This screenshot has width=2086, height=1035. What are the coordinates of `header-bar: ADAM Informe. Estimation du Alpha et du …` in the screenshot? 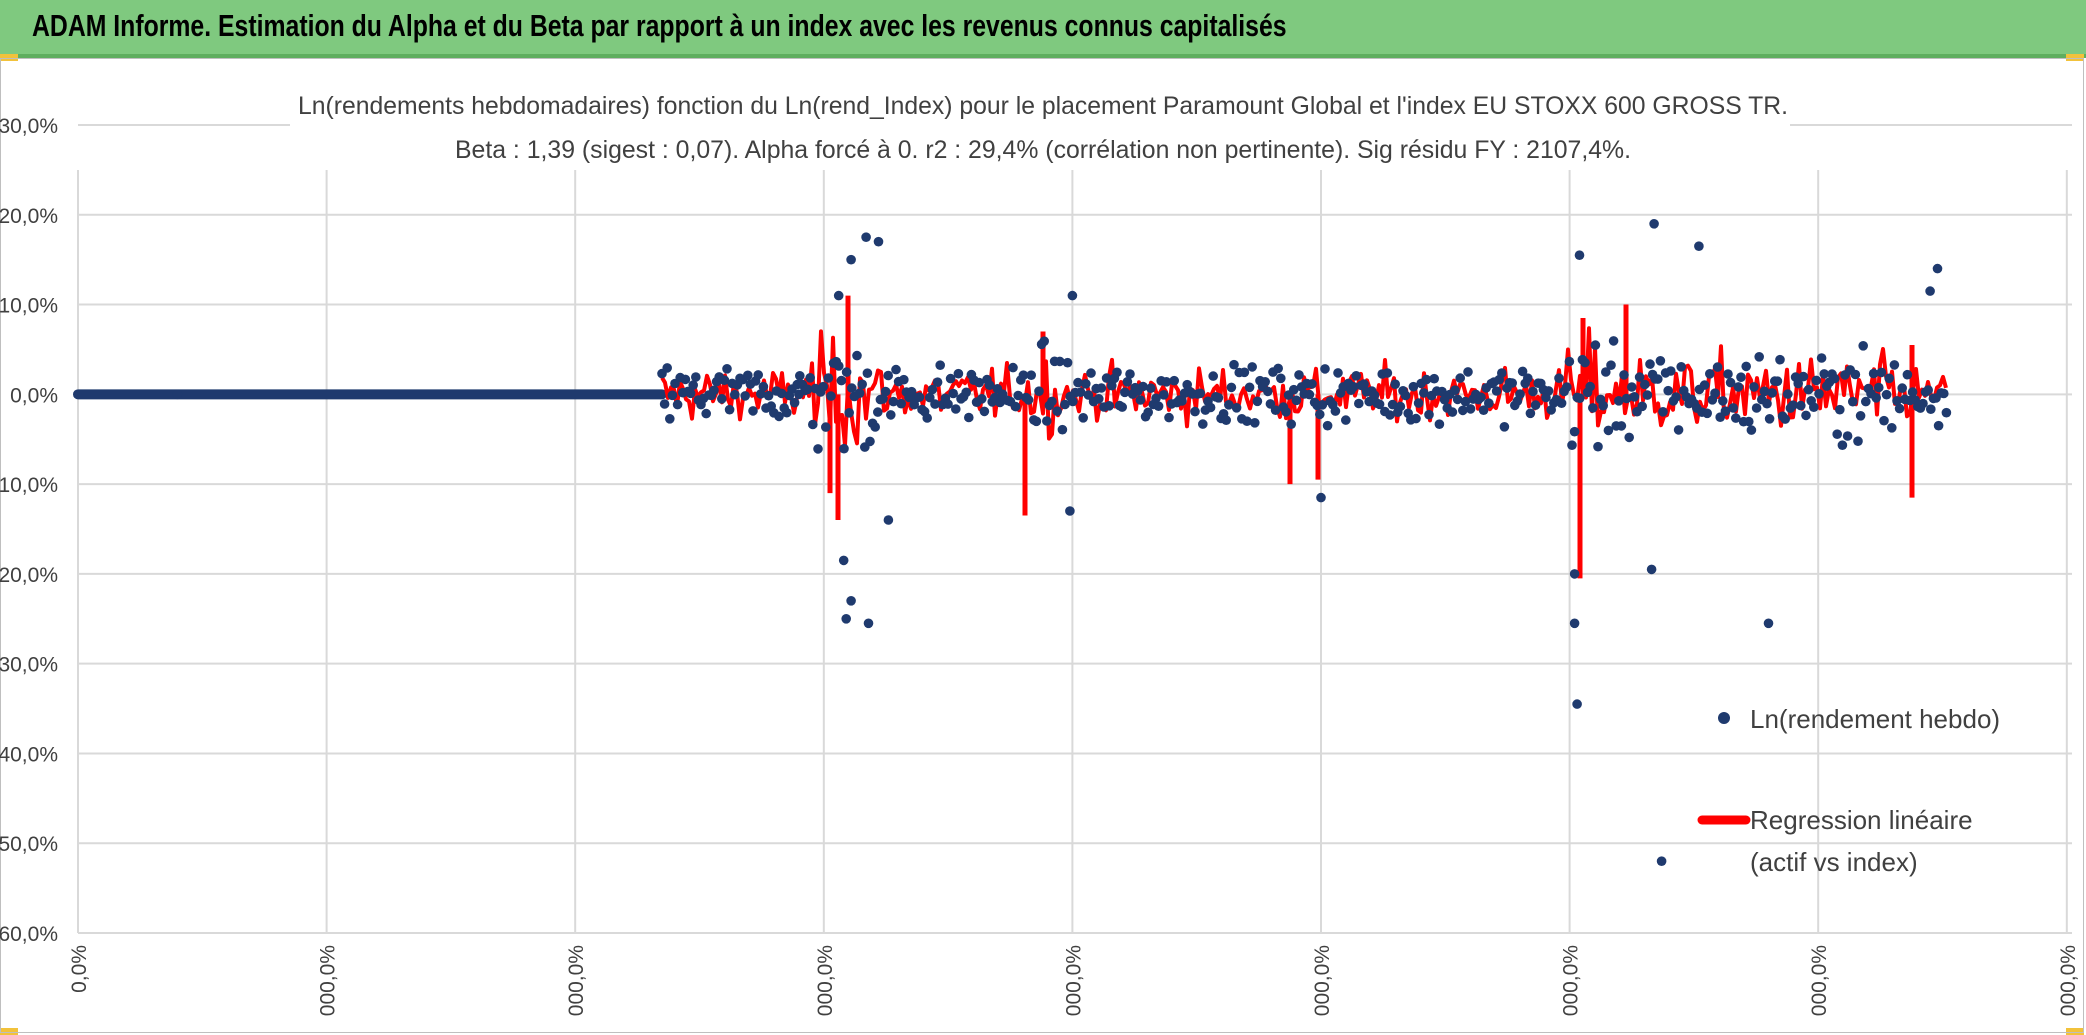 It's located at (1043, 29).